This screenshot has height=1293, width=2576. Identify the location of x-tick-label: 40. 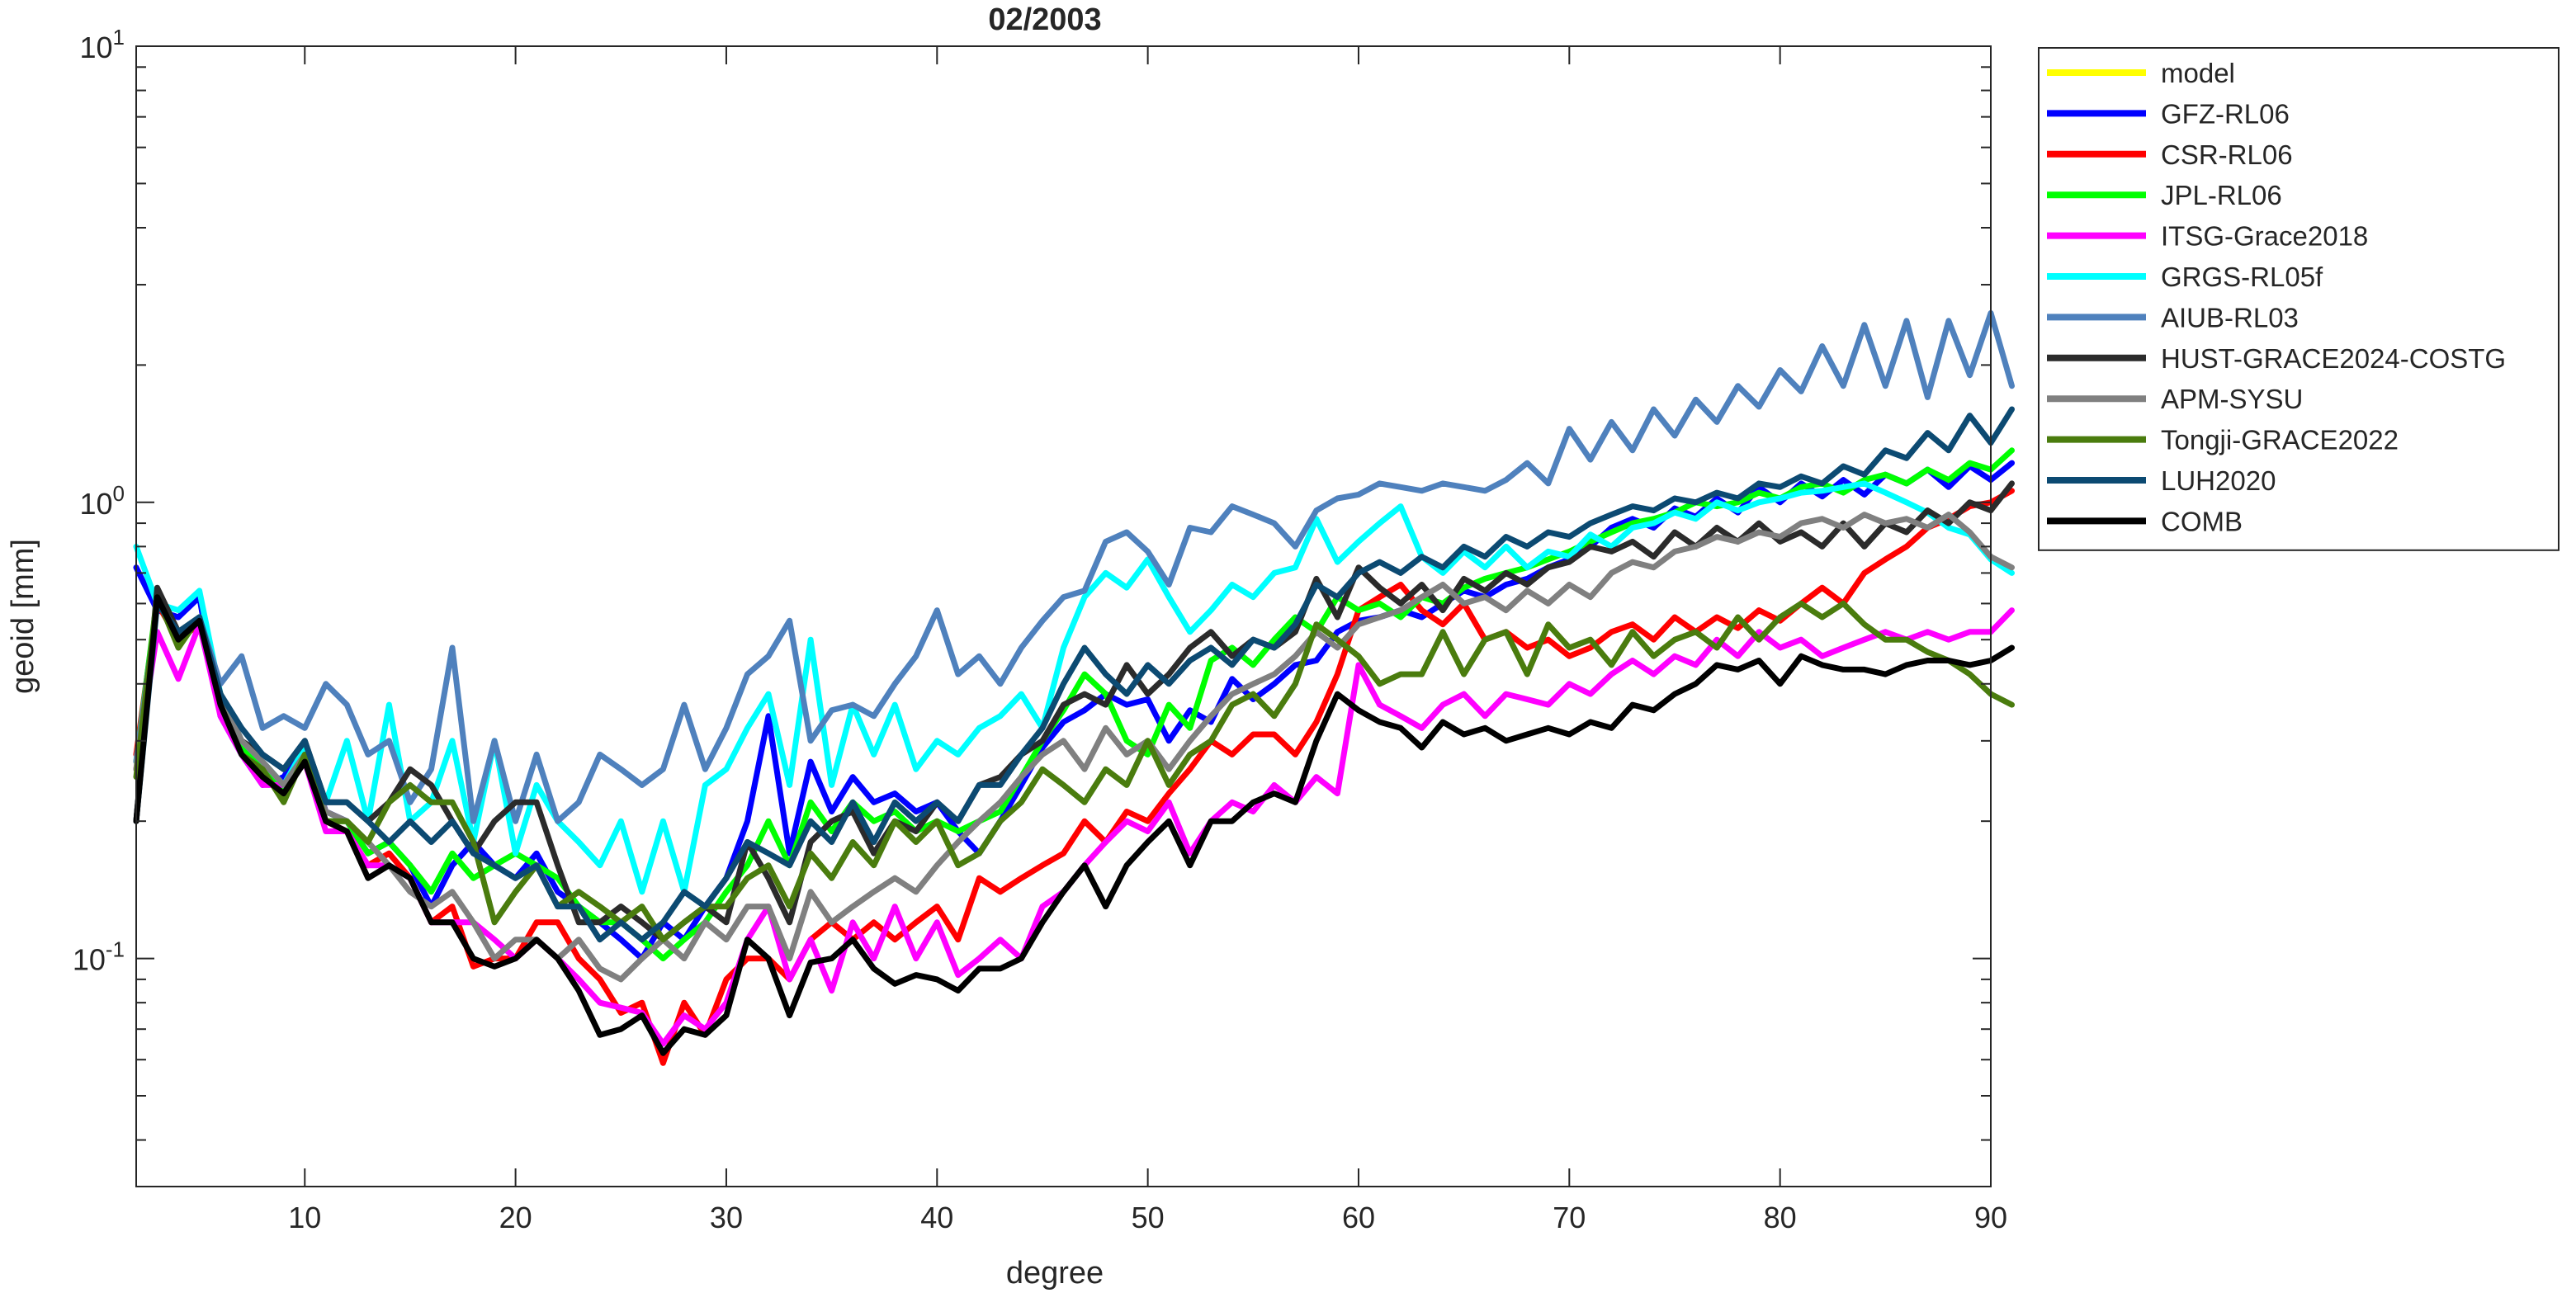
(936, 1217).